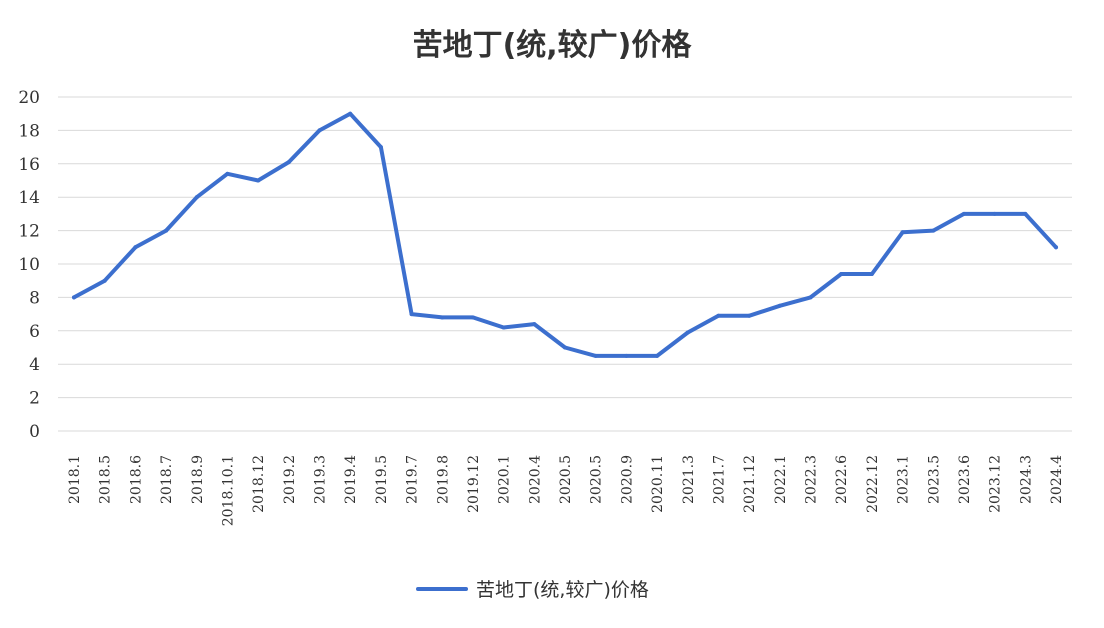  I want to click on x-tick-label: 2023.1, so click(904, 479).